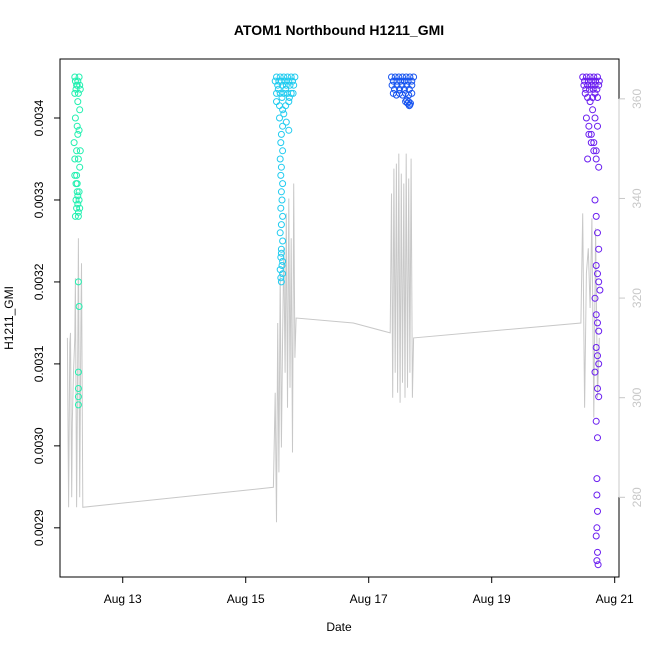 The image size is (650, 655). Describe the element at coordinates (637, 99) in the screenshot. I see `y2-tick-label: 360` at that location.